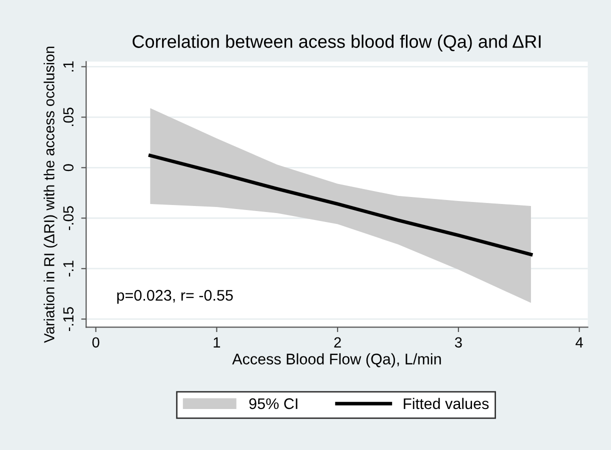  Describe the element at coordinates (337, 342) in the screenshot. I see `x-tick-label: 2` at that location.